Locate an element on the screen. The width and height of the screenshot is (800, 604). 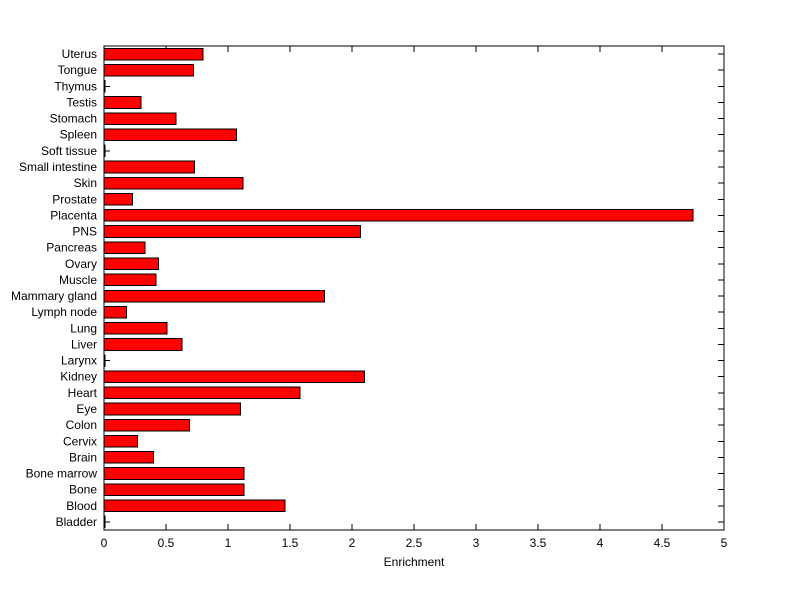
x-tick-label: 4.5 is located at coordinates (662, 543).